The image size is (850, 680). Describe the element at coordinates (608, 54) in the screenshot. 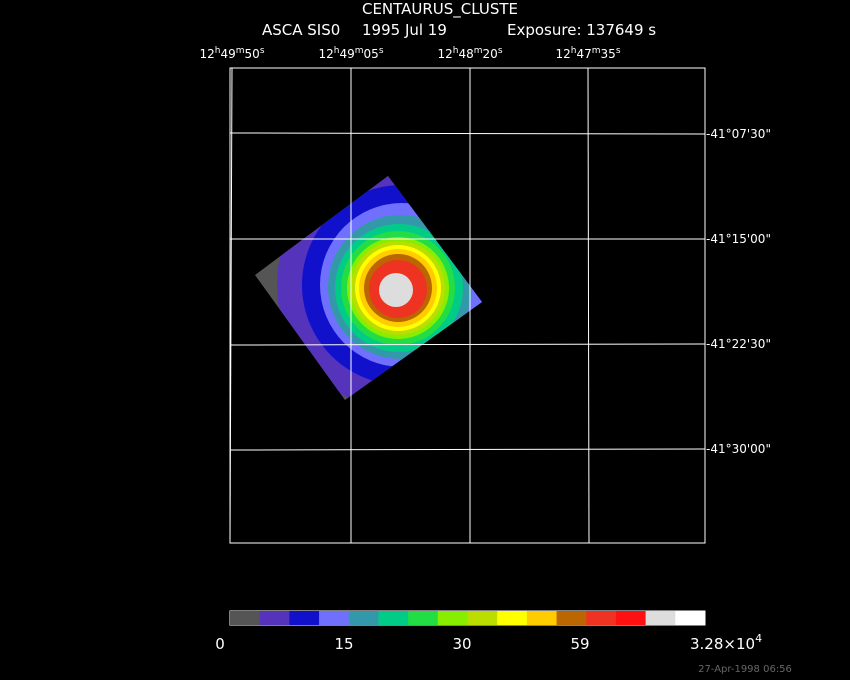

I see `ra-value: 35` at that location.